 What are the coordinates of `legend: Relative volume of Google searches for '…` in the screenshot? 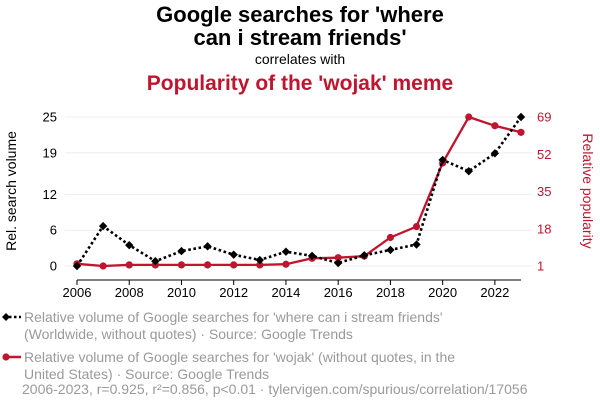 It's located at (228, 345).